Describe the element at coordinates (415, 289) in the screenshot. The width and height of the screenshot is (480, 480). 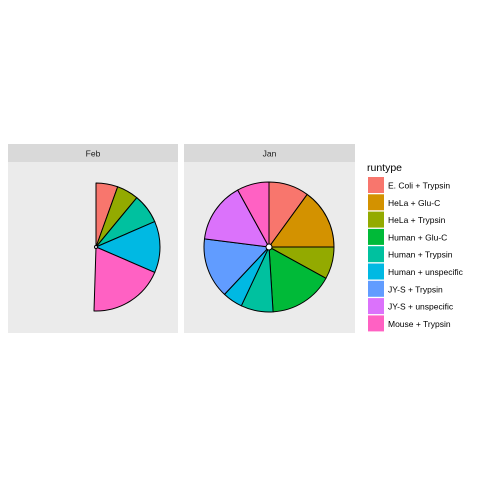
I see `legend-label-jy-s-trypsin: JY-S + Trypsin` at that location.